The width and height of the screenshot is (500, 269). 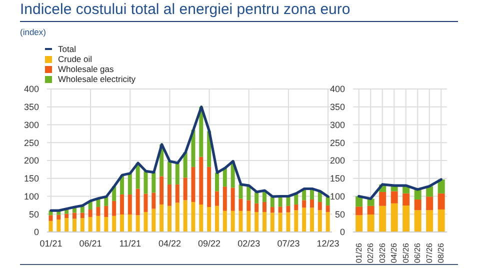 What do you see at coordinates (67, 49) in the screenshot?
I see `legend-label: Total` at bounding box center [67, 49].